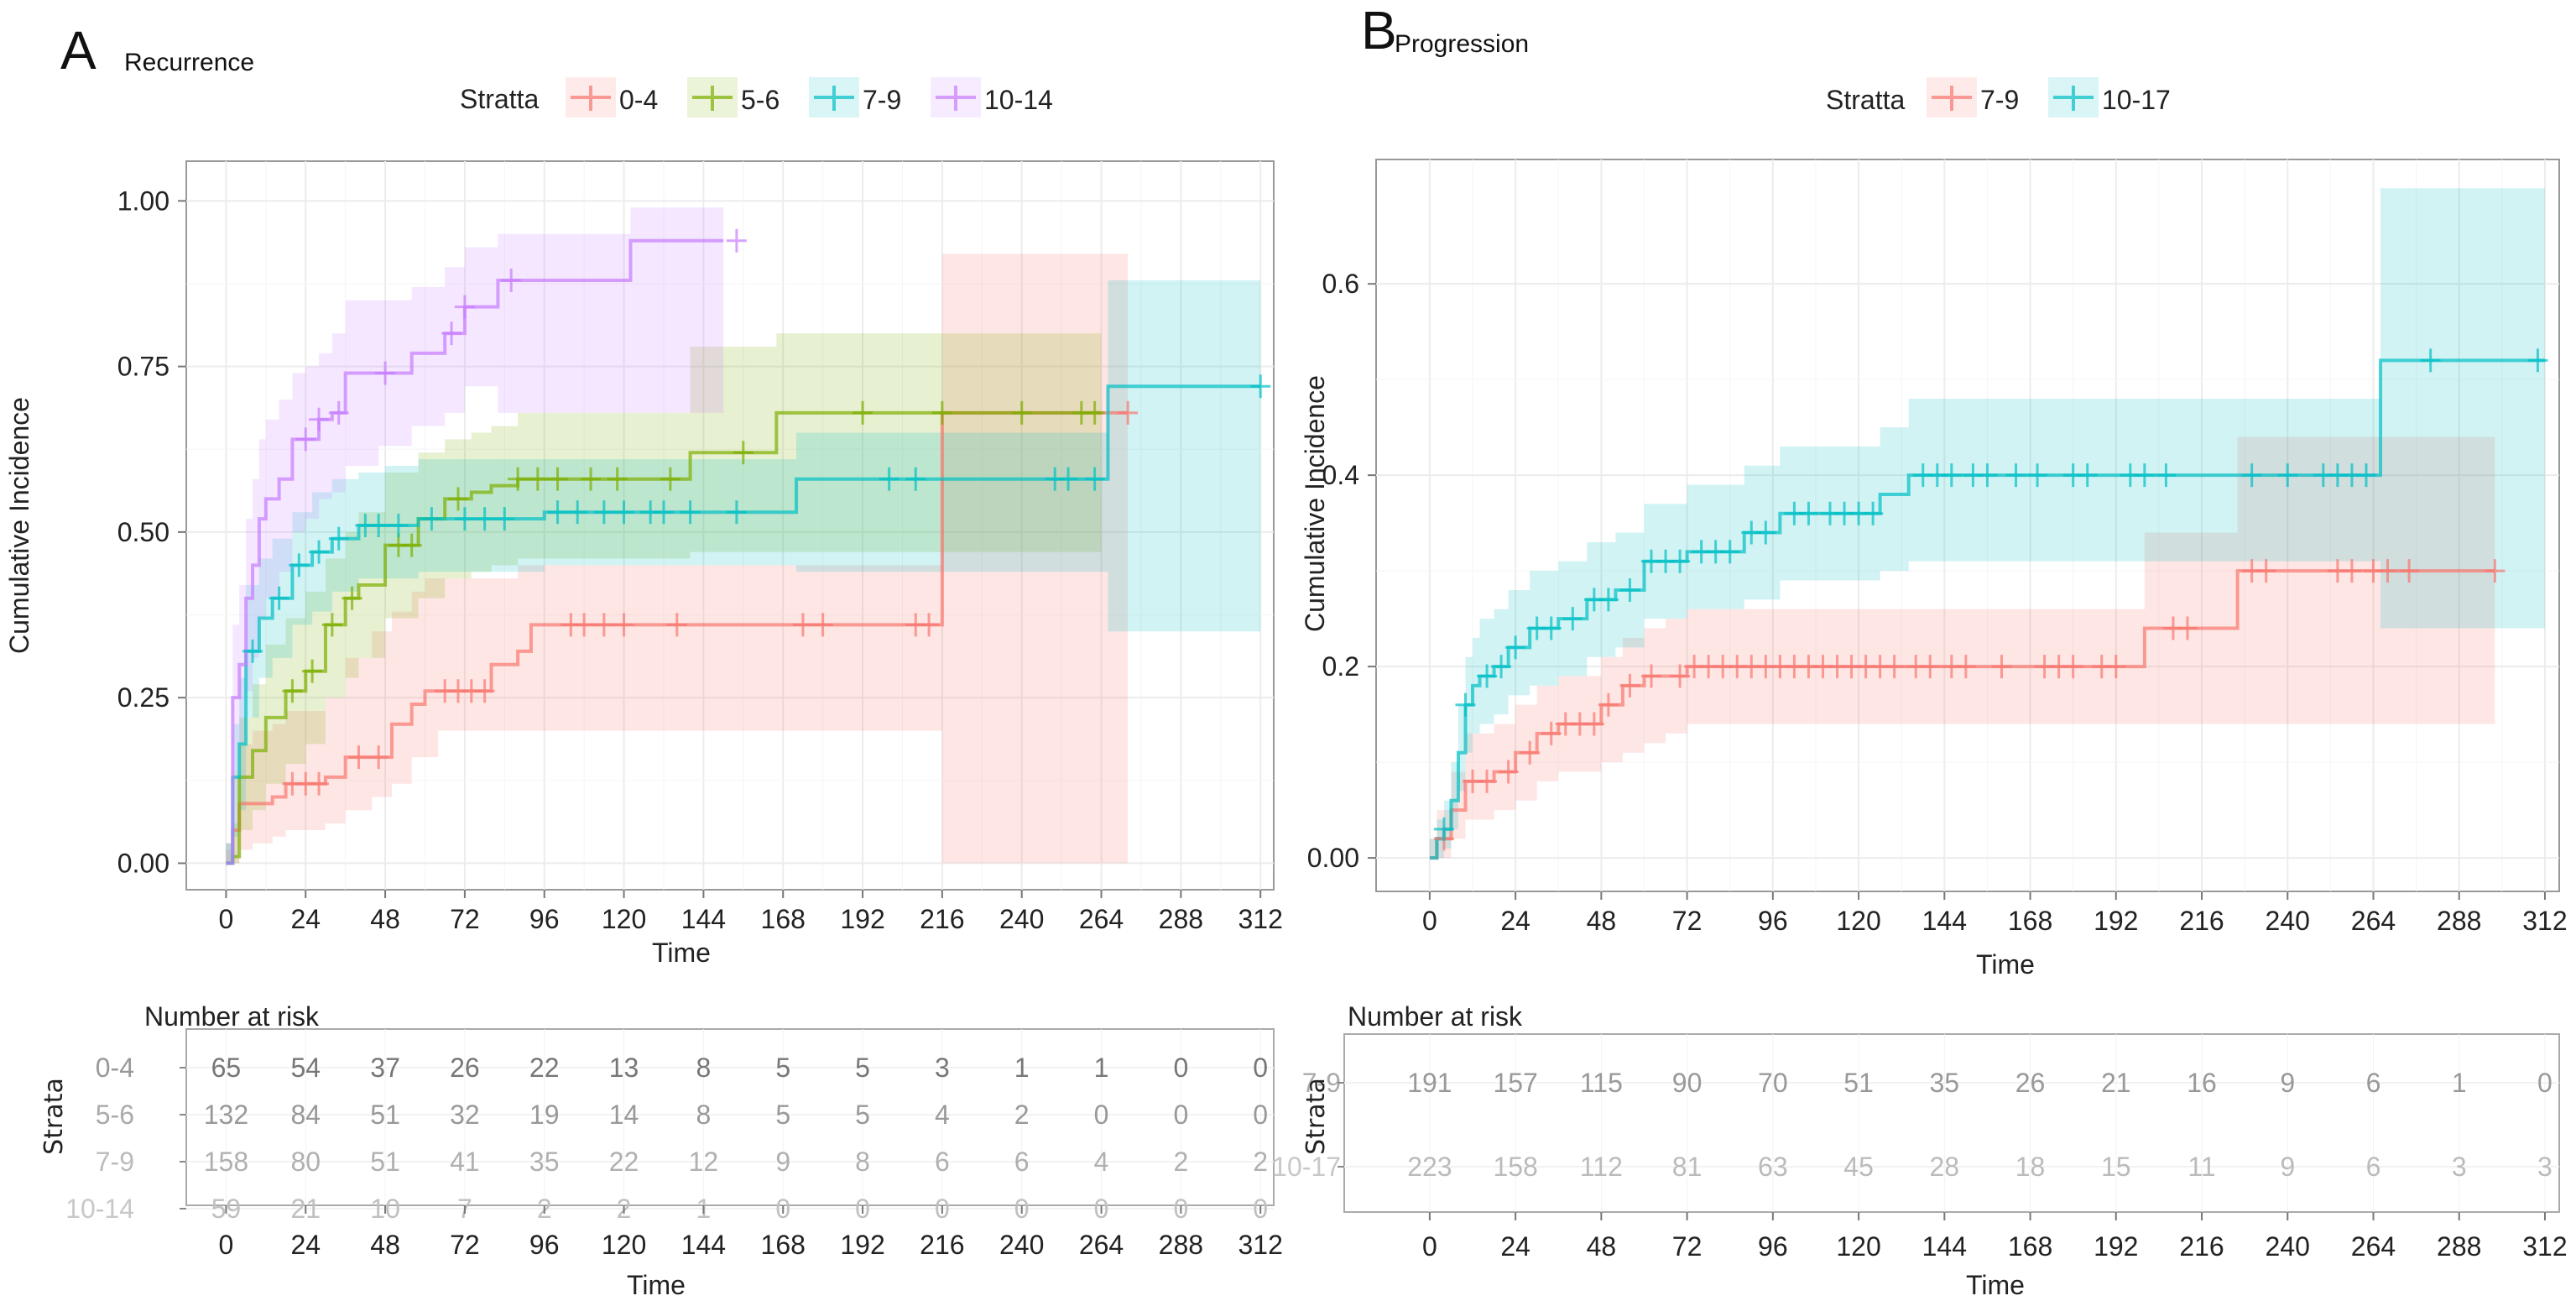  Describe the element at coordinates (703, 1068) in the screenshot. I see `risk-value: 8` at that location.